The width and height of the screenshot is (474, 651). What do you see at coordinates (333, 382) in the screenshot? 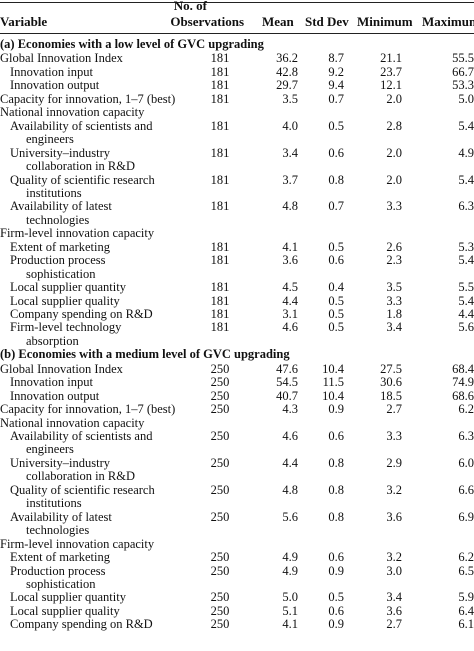
I see `std-dev-cell: 11.5` at bounding box center [333, 382].